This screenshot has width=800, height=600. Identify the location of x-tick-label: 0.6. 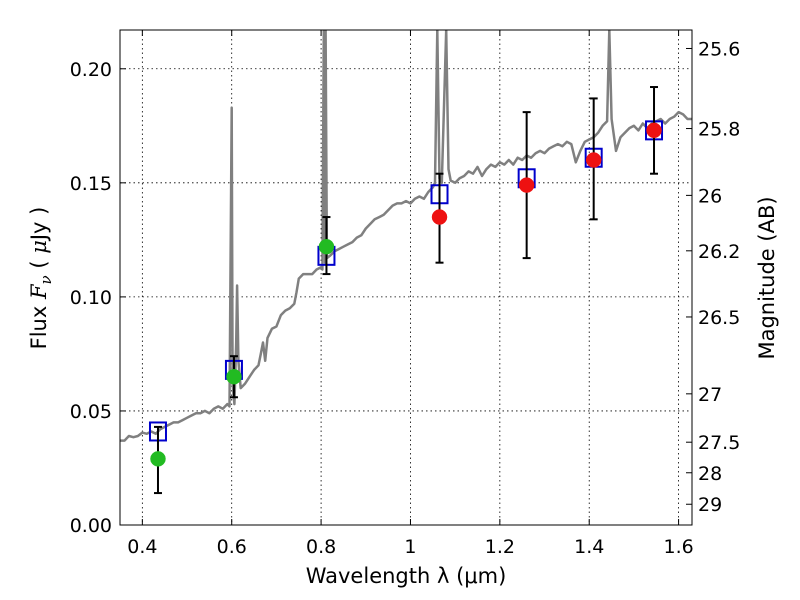
(232, 547).